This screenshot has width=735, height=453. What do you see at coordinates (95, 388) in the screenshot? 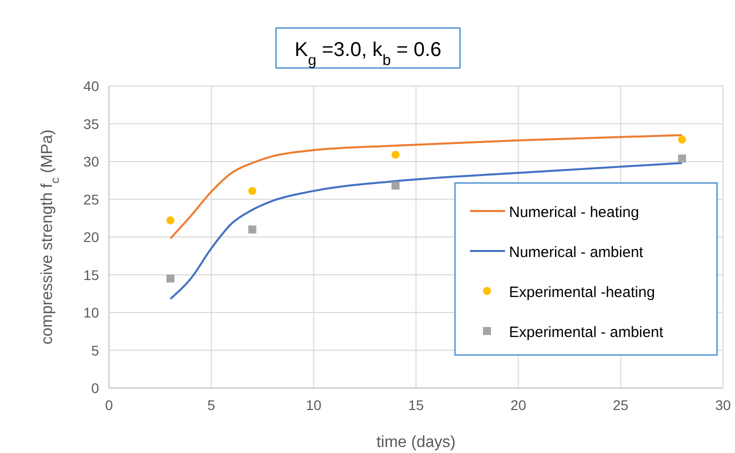
I see `y-tick-label: 0` at bounding box center [95, 388].